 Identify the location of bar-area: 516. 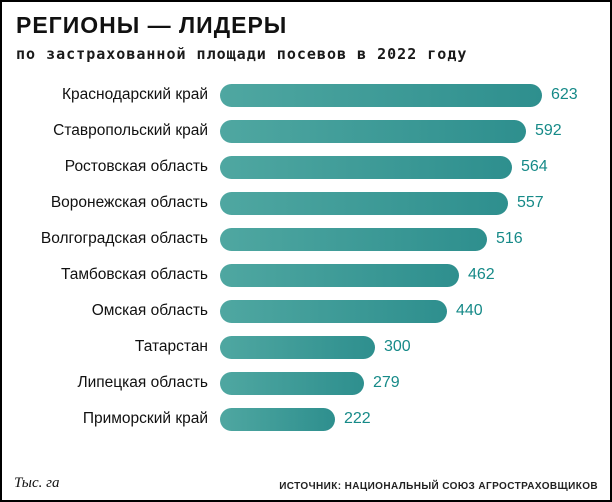
(415, 239).